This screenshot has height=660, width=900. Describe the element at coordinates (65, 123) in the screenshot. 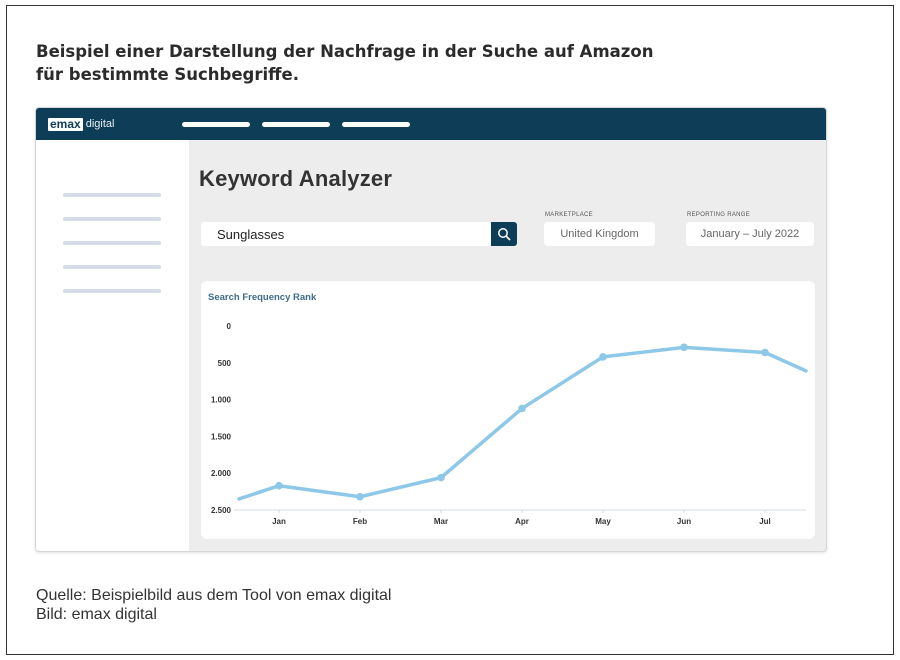

I see `logo-box: emax` at that location.